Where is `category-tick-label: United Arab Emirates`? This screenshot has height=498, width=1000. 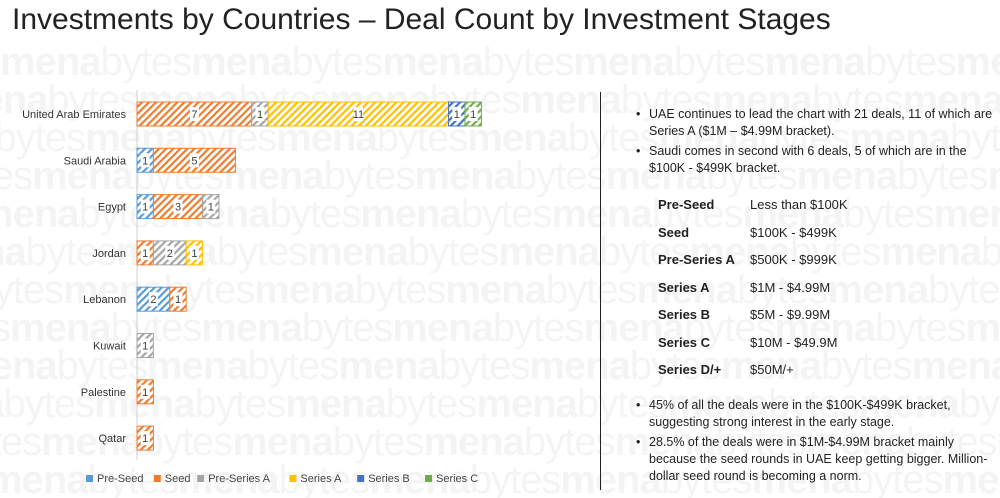 category-tick-label: United Arab Emirates is located at coordinates (74, 115).